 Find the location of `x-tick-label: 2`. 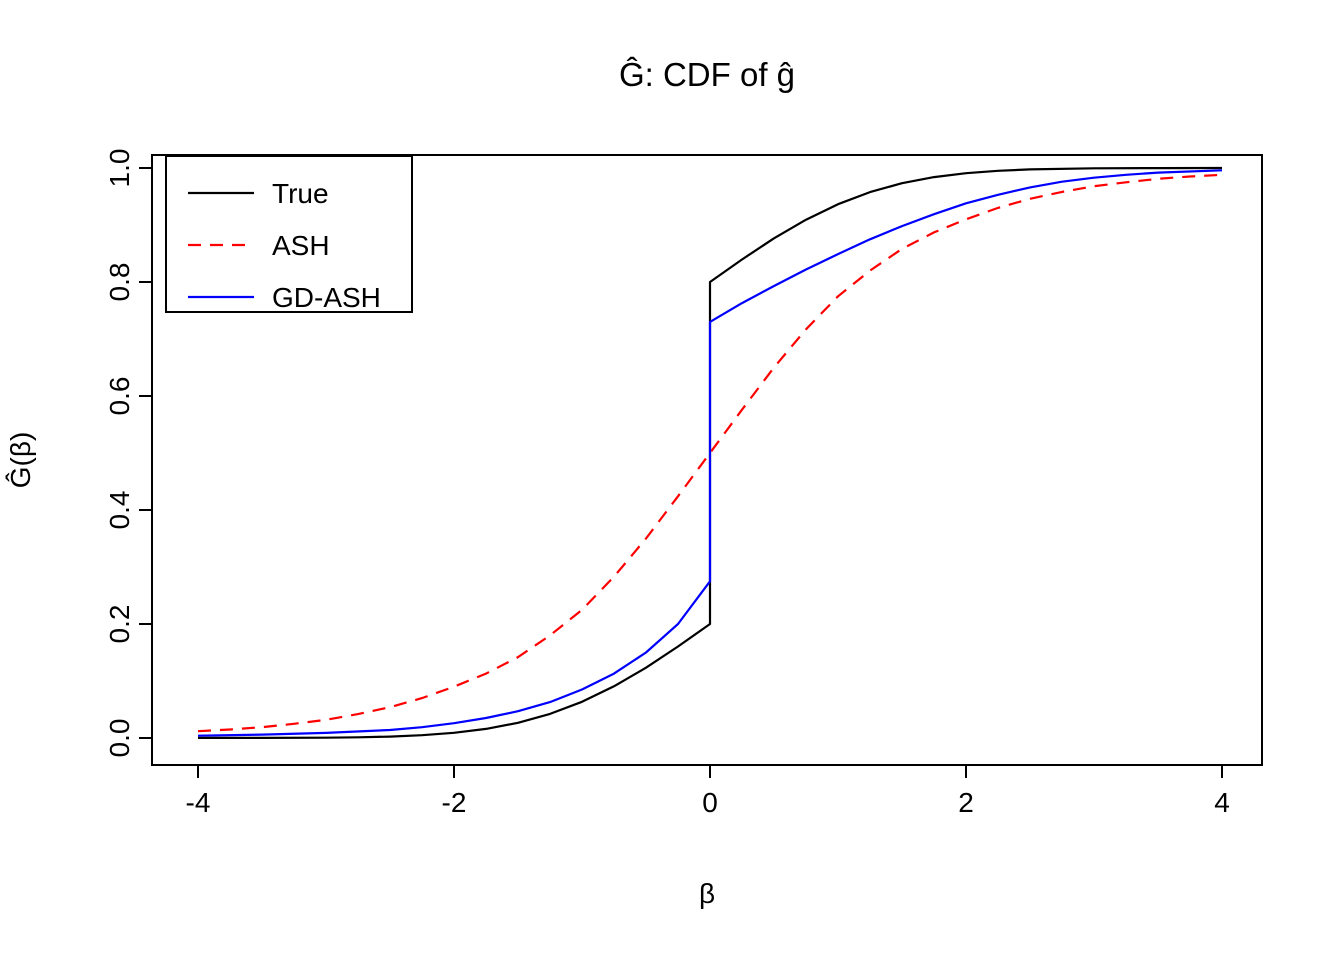

x-tick-label: 2 is located at coordinates (966, 802).